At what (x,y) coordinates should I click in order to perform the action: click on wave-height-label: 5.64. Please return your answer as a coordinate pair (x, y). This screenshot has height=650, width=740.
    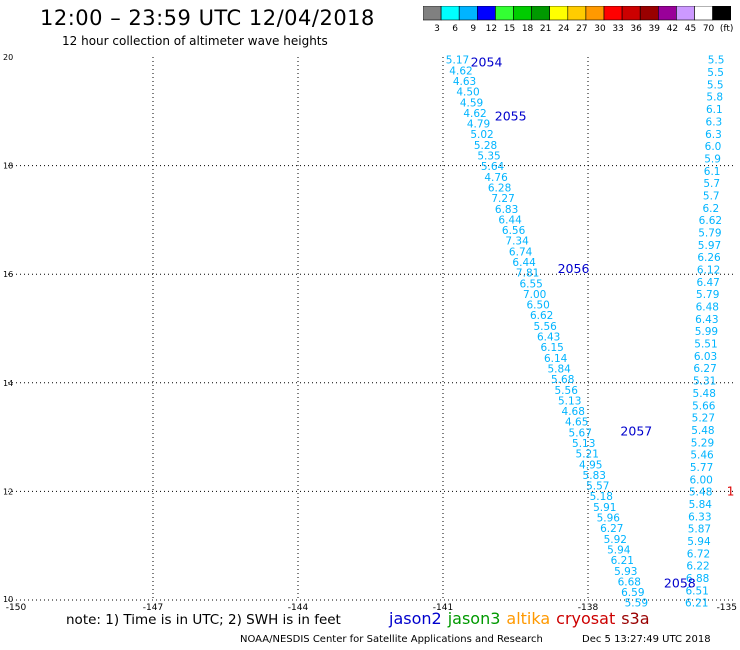
    Looking at the image, I should click on (493, 167).